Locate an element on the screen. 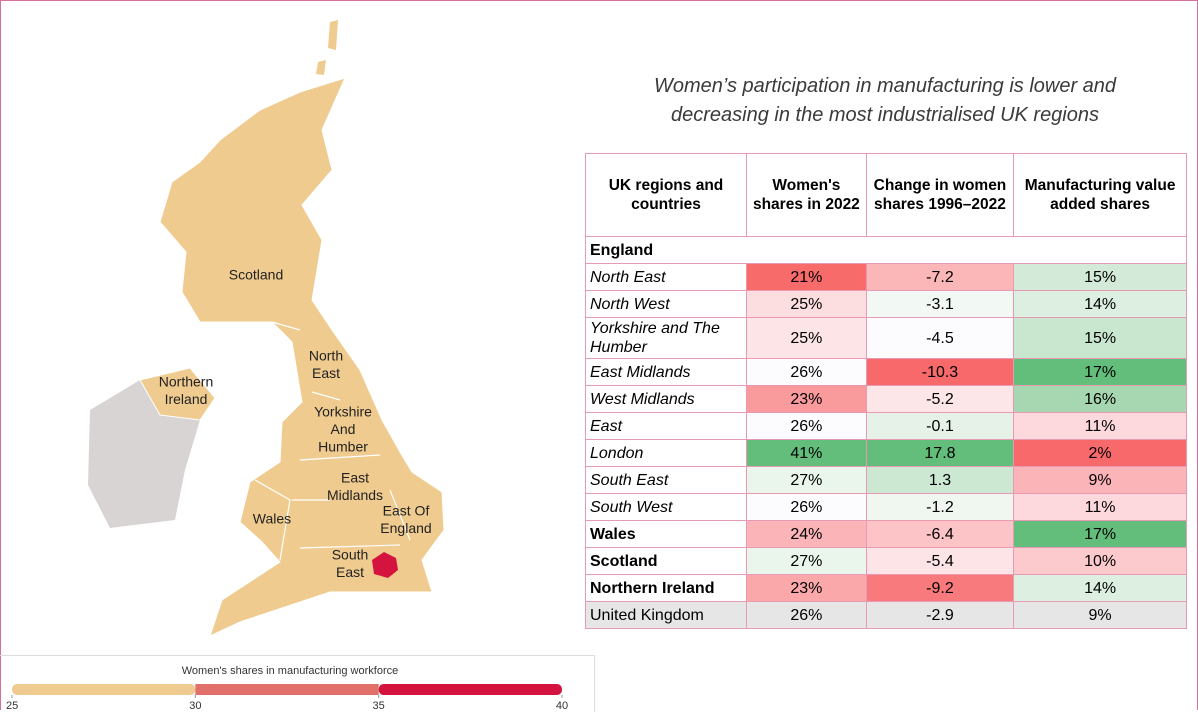 The width and height of the screenshot is (1198, 717). table-row: East 26% -0.1 11% is located at coordinates (886, 426).